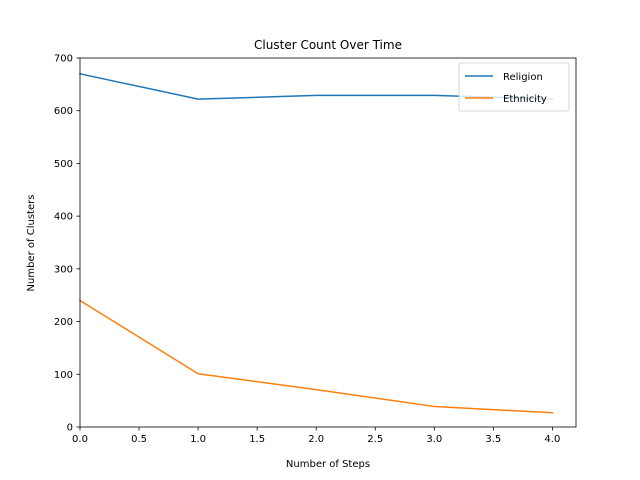 The height and width of the screenshot is (480, 640). I want to click on legend-label-ethnicity: Ethnicity, so click(525, 99).